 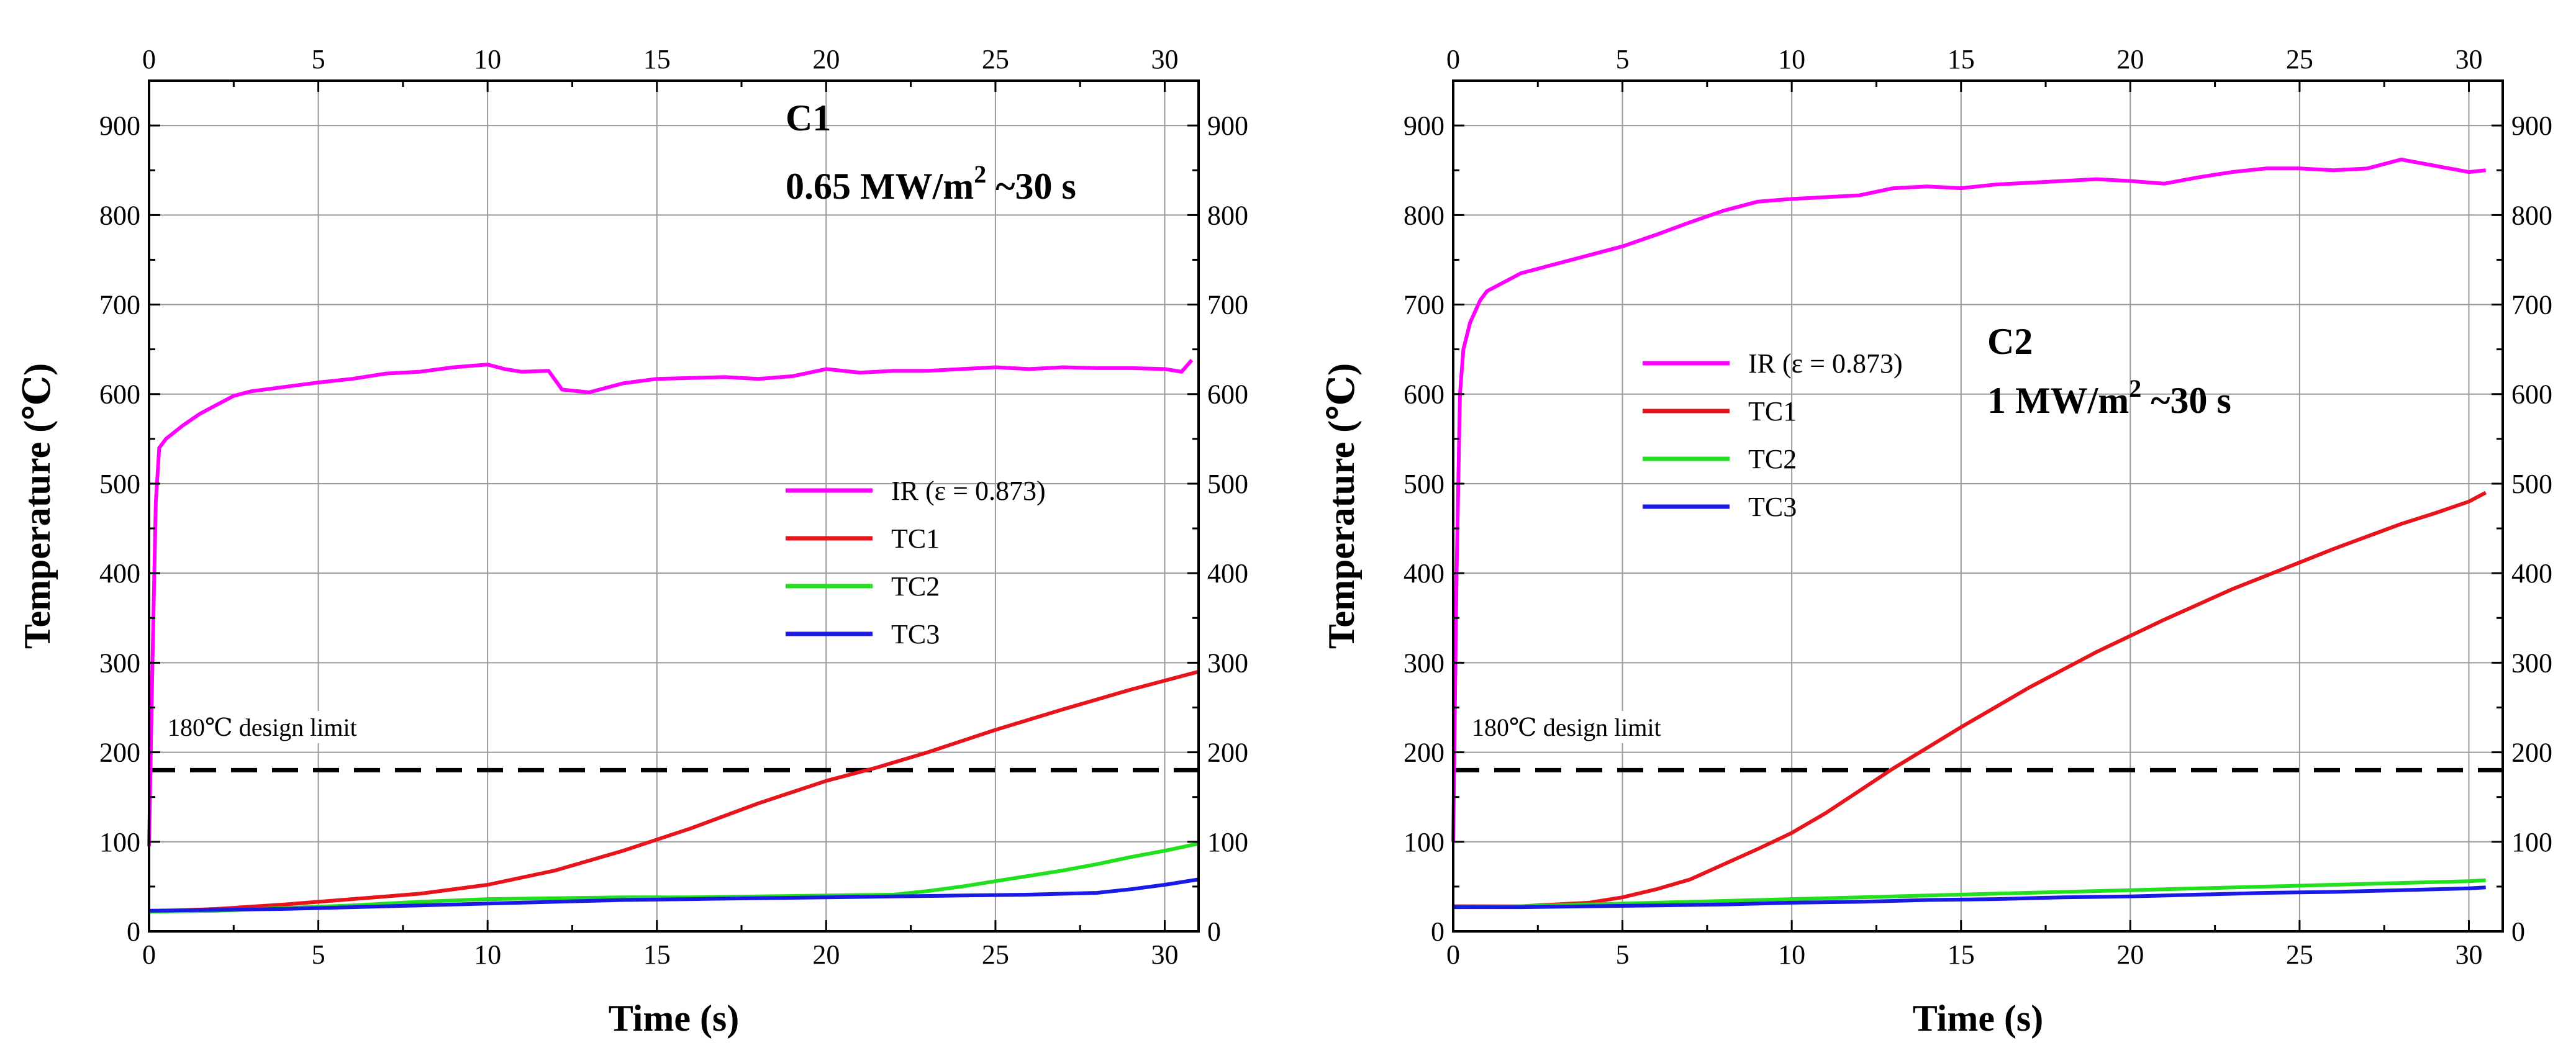 I want to click on condition-base: 0.65 MW/m, so click(x=880, y=186).